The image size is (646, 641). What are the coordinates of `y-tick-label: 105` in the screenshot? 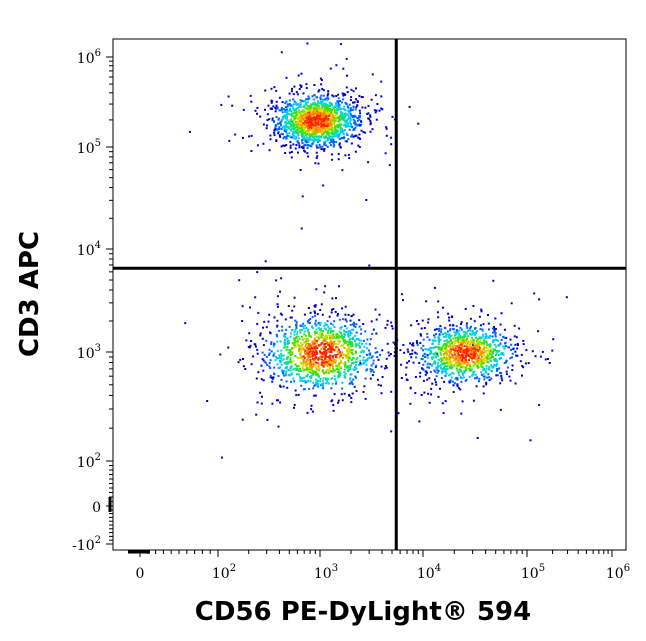 It's located at (89, 147).